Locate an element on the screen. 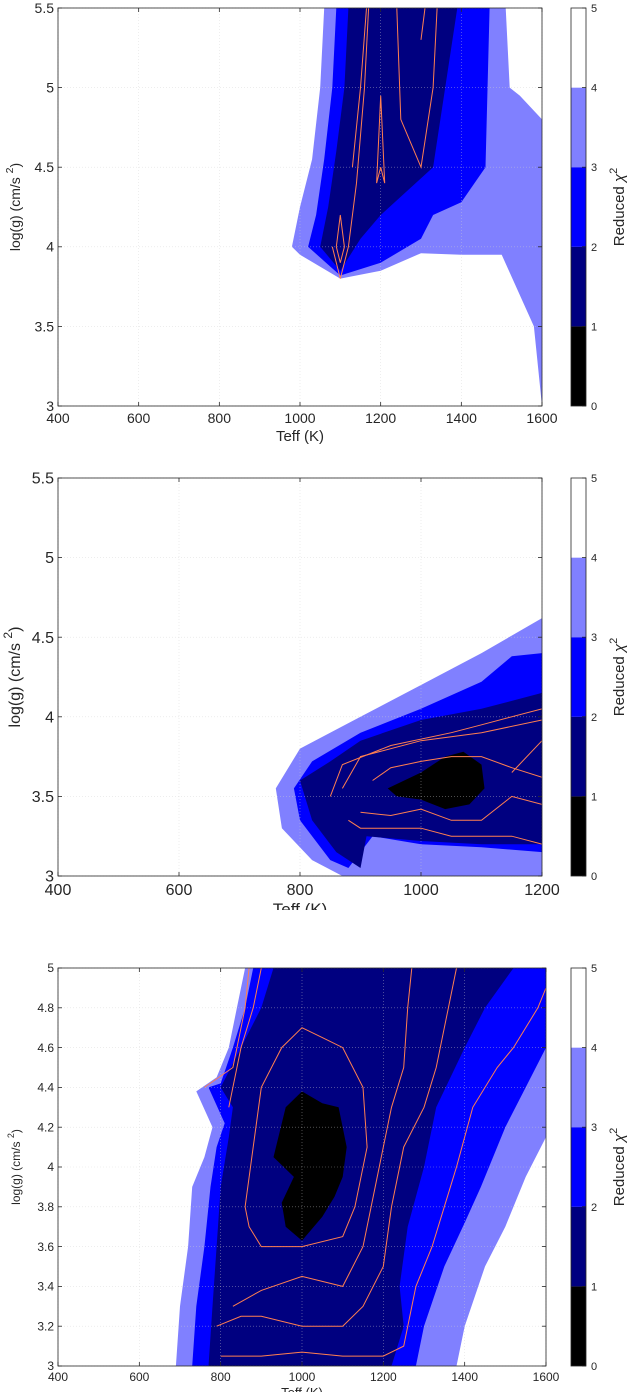  colorbar-label: Reduced χ2 is located at coordinates (617, 1167).